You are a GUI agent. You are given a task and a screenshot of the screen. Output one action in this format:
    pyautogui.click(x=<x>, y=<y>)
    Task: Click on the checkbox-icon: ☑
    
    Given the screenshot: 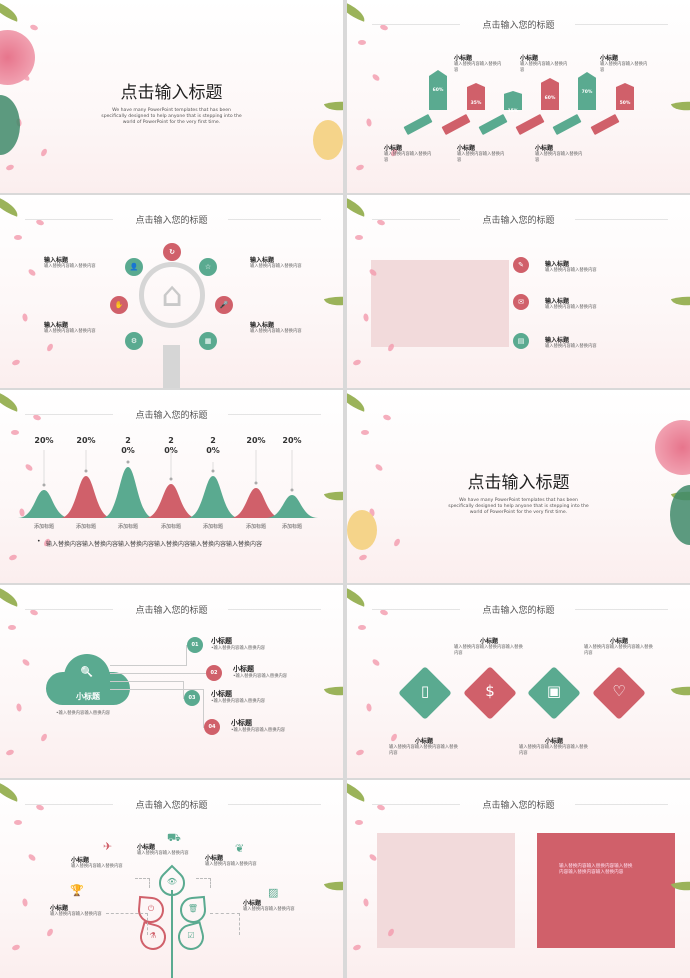 What is the action you would take?
    pyautogui.click(x=191, y=935)
    